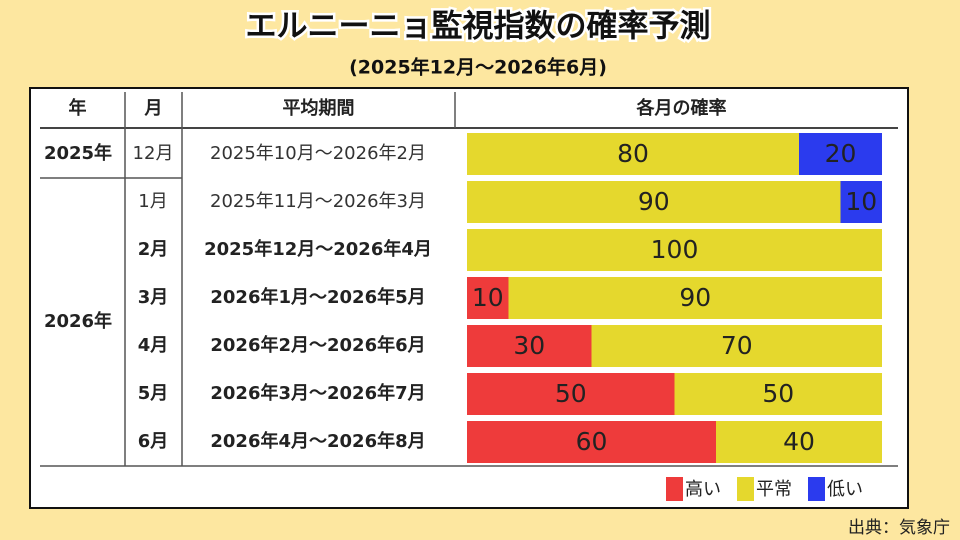 Image resolution: width=960 pixels, height=540 pixels. Describe the element at coordinates (899, 528) in the screenshot. I see `source: 出典：気象庁` at that location.